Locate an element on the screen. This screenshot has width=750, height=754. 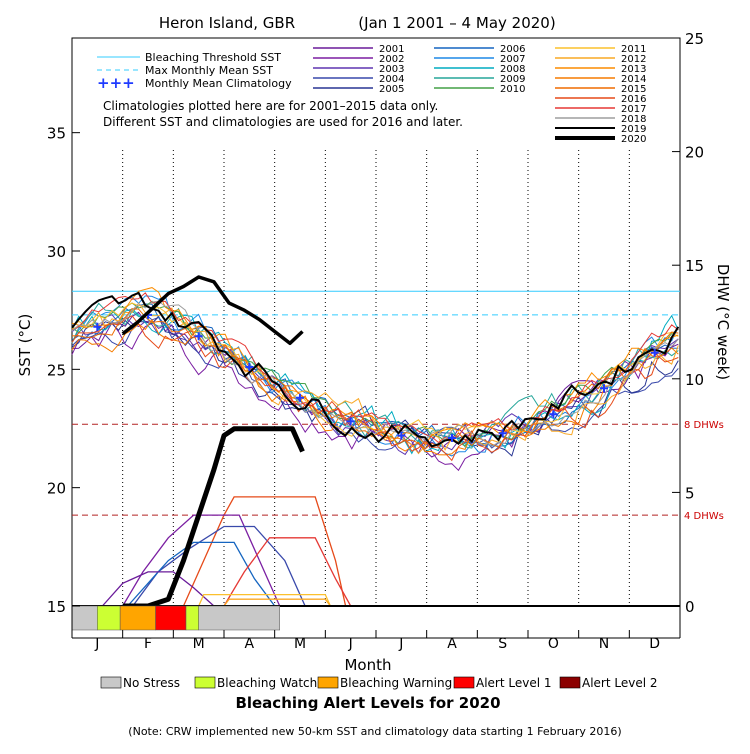
month-tick-label: D is located at coordinates (654, 644).